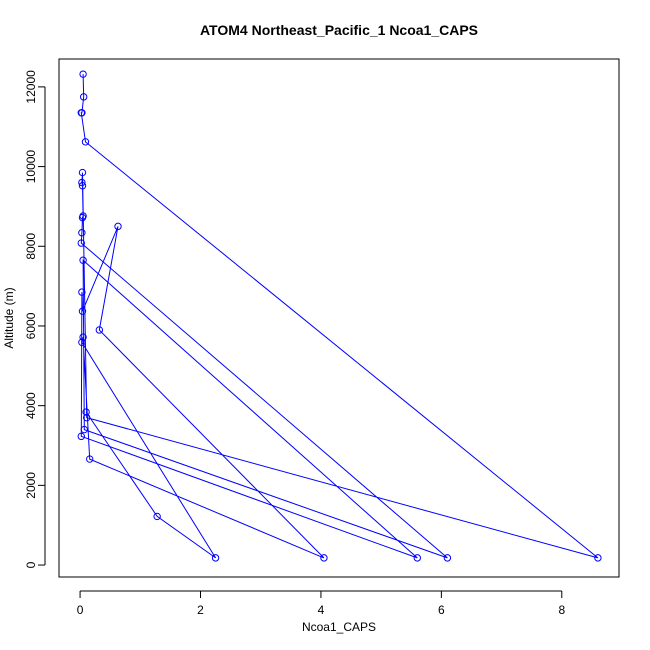 This screenshot has height=650, width=650. Describe the element at coordinates (339, 30) in the screenshot. I see `chart-title: ATOM4 Northeast_Pacific_1 Ncoa1_CAPS` at that location.